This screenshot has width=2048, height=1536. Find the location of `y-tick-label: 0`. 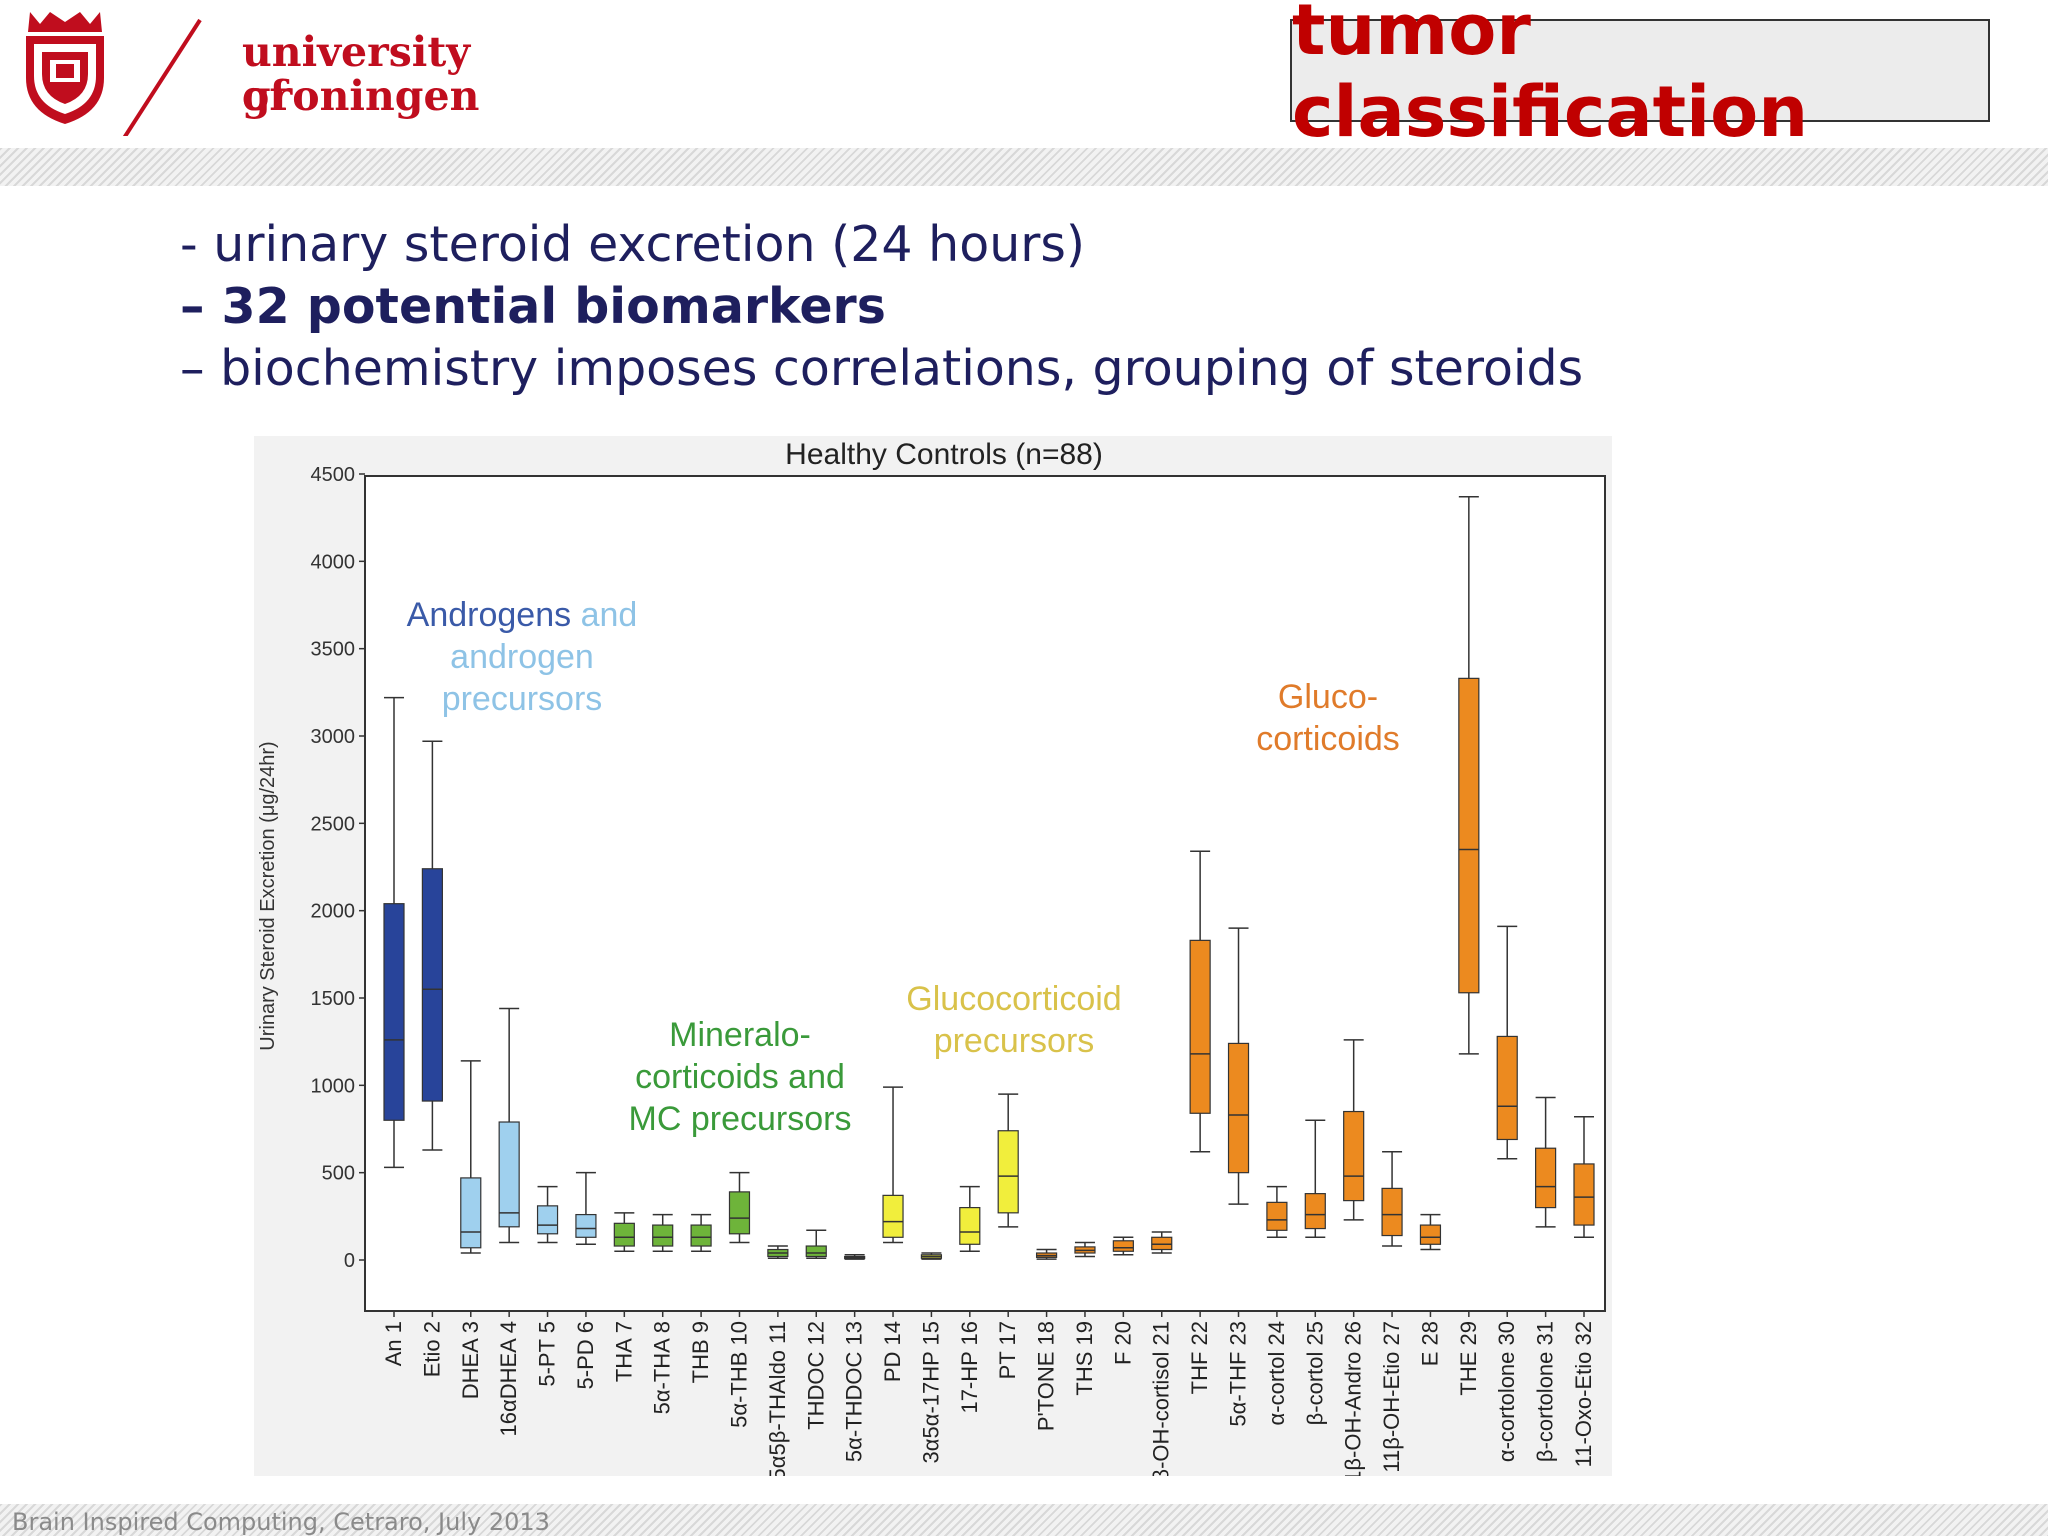

y-tick-label: 0 is located at coordinates (349, 1261).